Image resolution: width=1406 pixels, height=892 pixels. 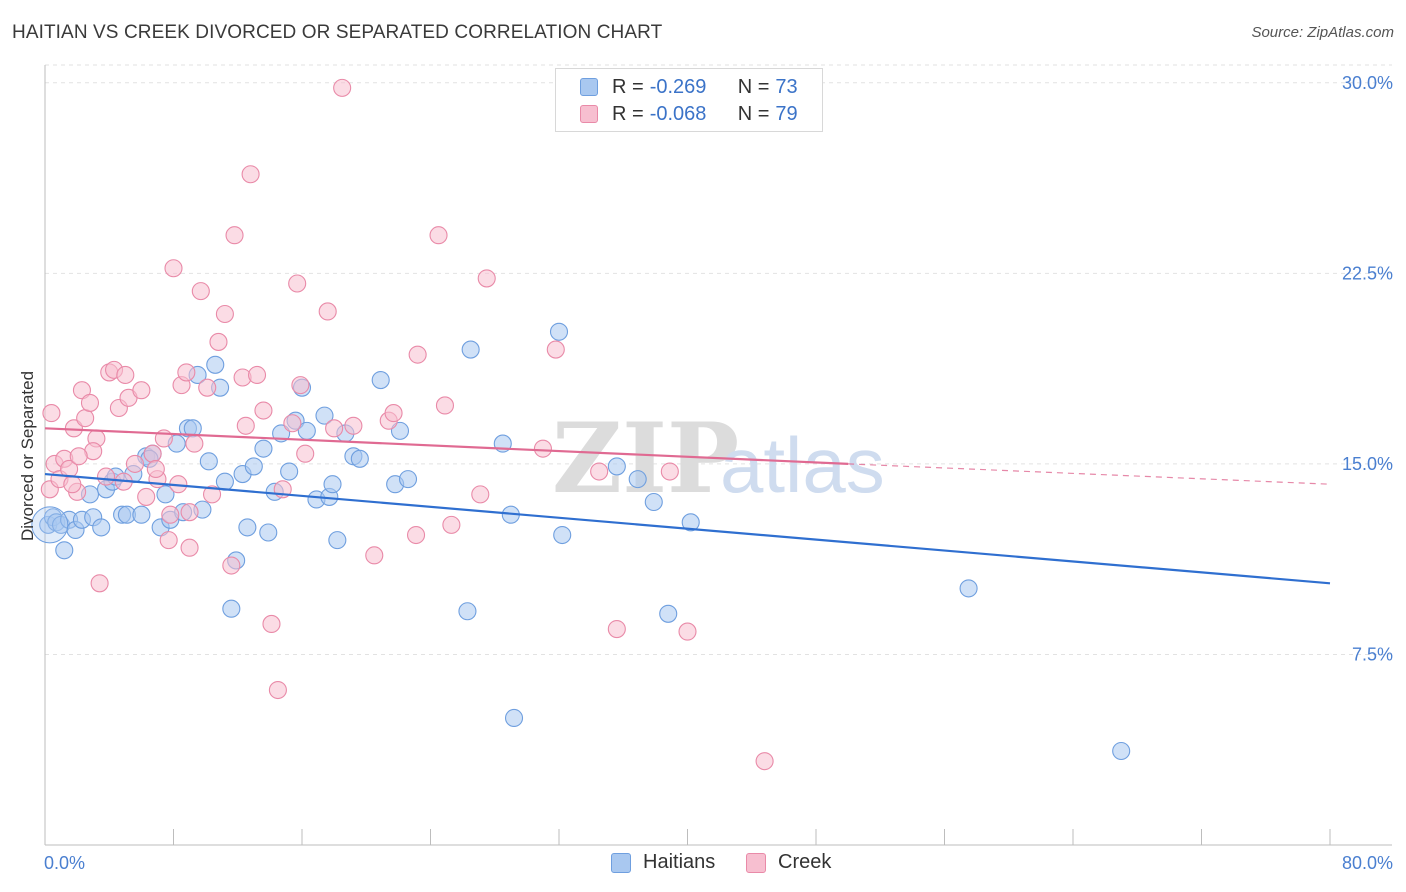 I want to click on x-tick-label: 80.0%, so click(x=1367, y=863).